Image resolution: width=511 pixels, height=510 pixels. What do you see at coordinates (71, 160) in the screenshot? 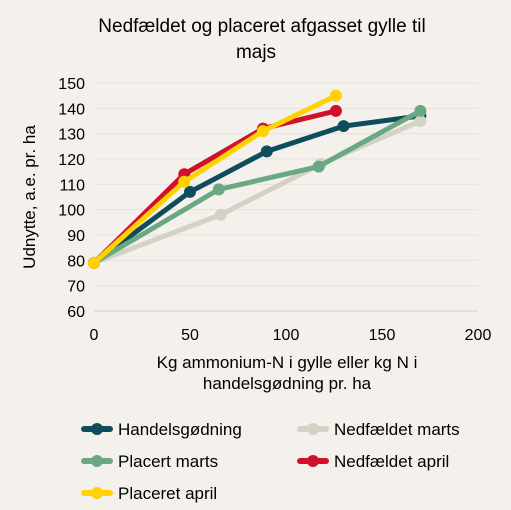
I see `y-tick-label: 120` at bounding box center [71, 160].